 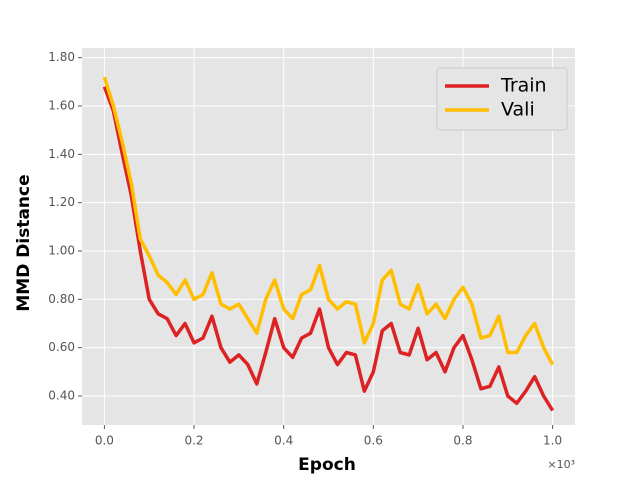 I want to click on x-tick-label: 0.0, so click(x=104, y=441).